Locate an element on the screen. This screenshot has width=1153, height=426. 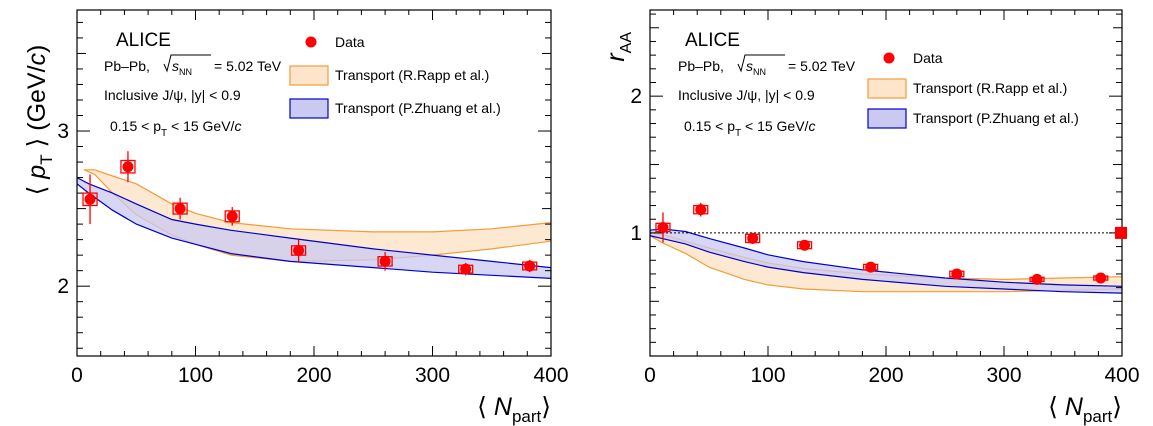
y-axis-subscript: AA is located at coordinates (626, 43).